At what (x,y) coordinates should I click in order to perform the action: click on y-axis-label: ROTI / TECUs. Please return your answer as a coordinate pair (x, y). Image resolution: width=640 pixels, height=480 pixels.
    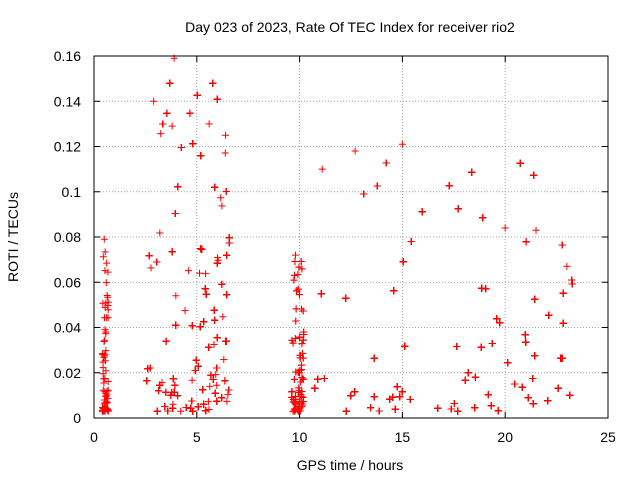
    Looking at the image, I should click on (13, 237).